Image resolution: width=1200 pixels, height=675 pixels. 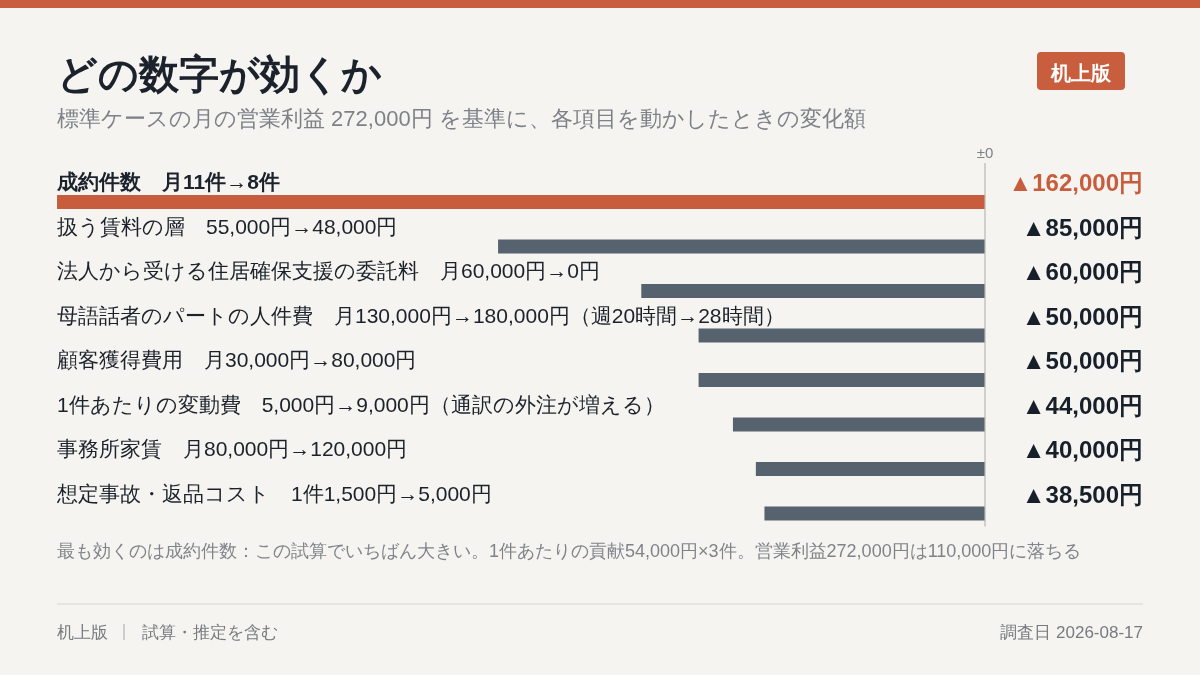 What do you see at coordinates (985, 152) in the screenshot?
I see `text: ±0` at bounding box center [985, 152].